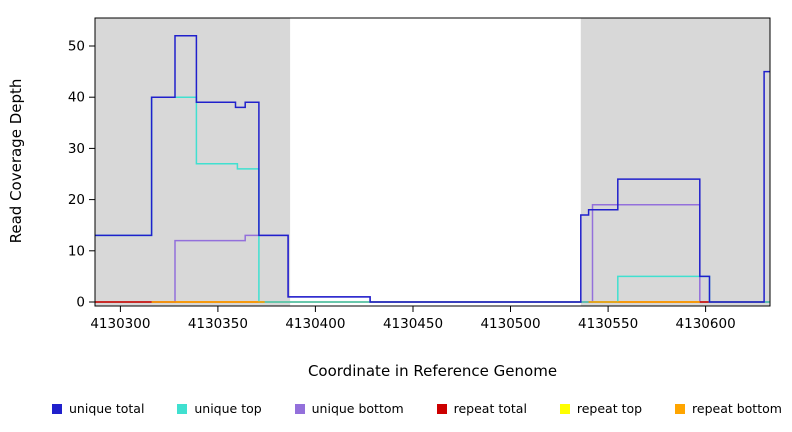 The height and width of the screenshot is (432, 792). I want to click on y-tick-label: 20, so click(76, 200).